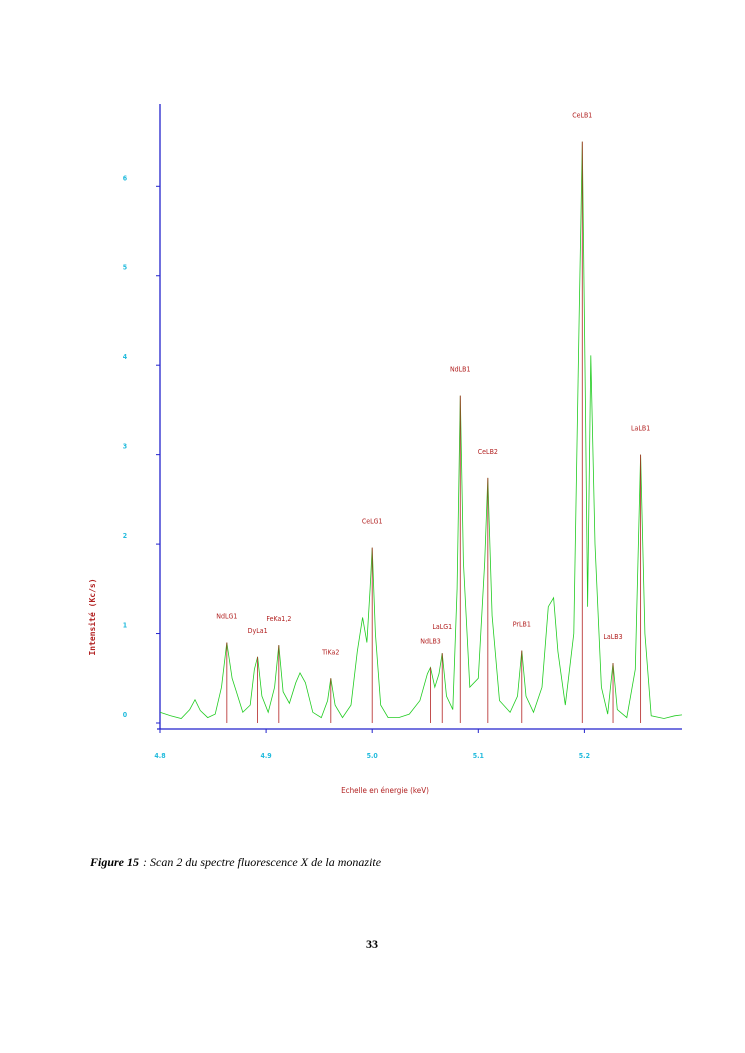  What do you see at coordinates (226, 616) in the screenshot?
I see `emission-label: NdLG1` at bounding box center [226, 616].